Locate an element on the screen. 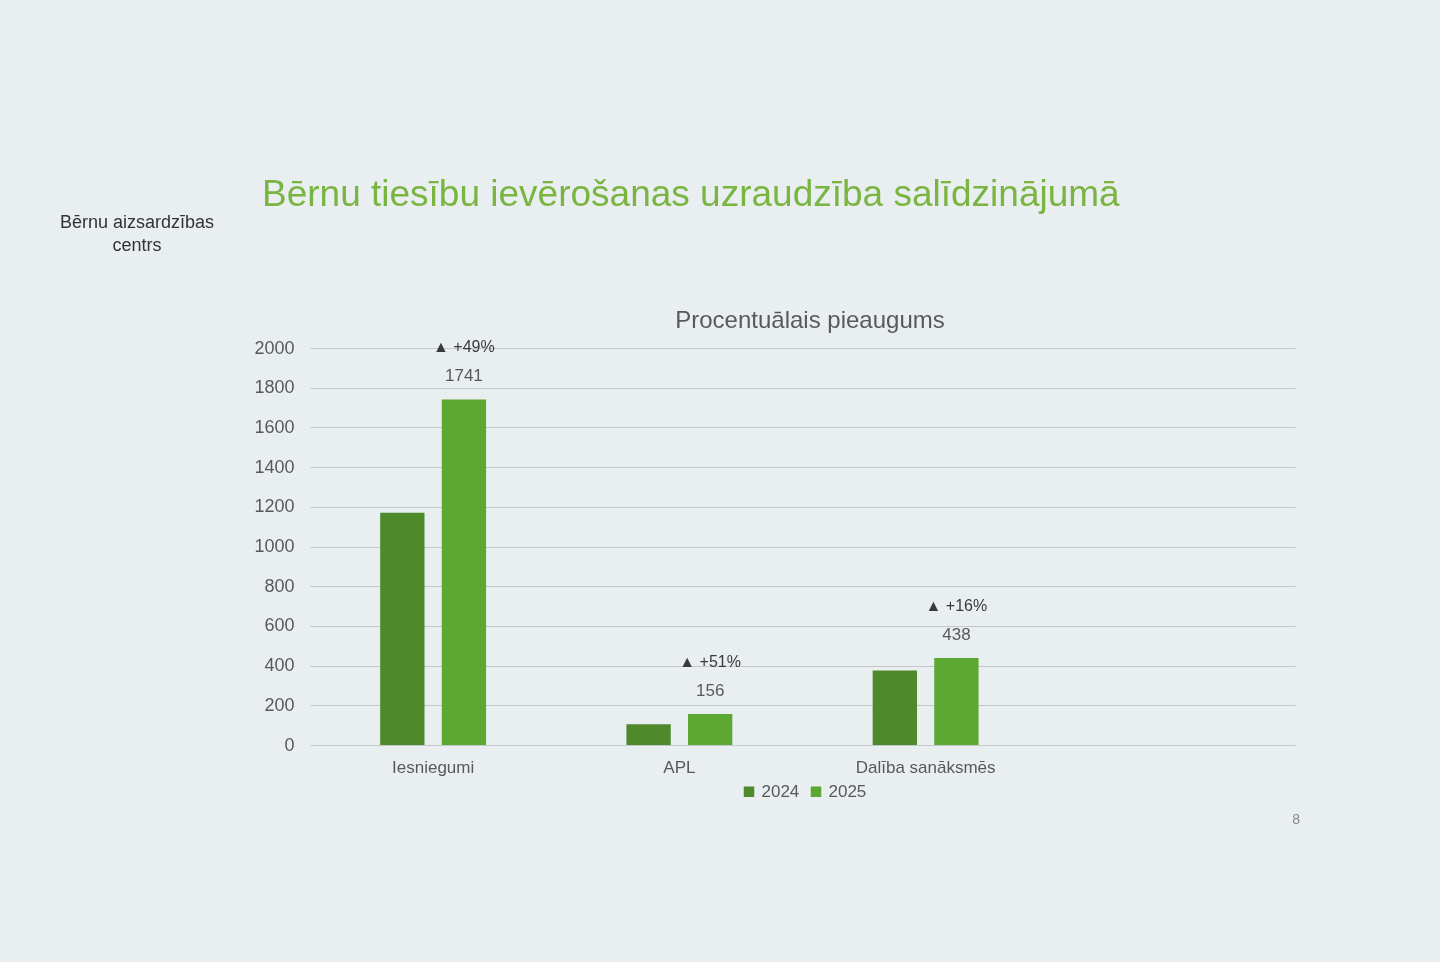 Image resolution: width=1440 pixels, height=962 pixels. legend-label: 2025 is located at coordinates (847, 791).